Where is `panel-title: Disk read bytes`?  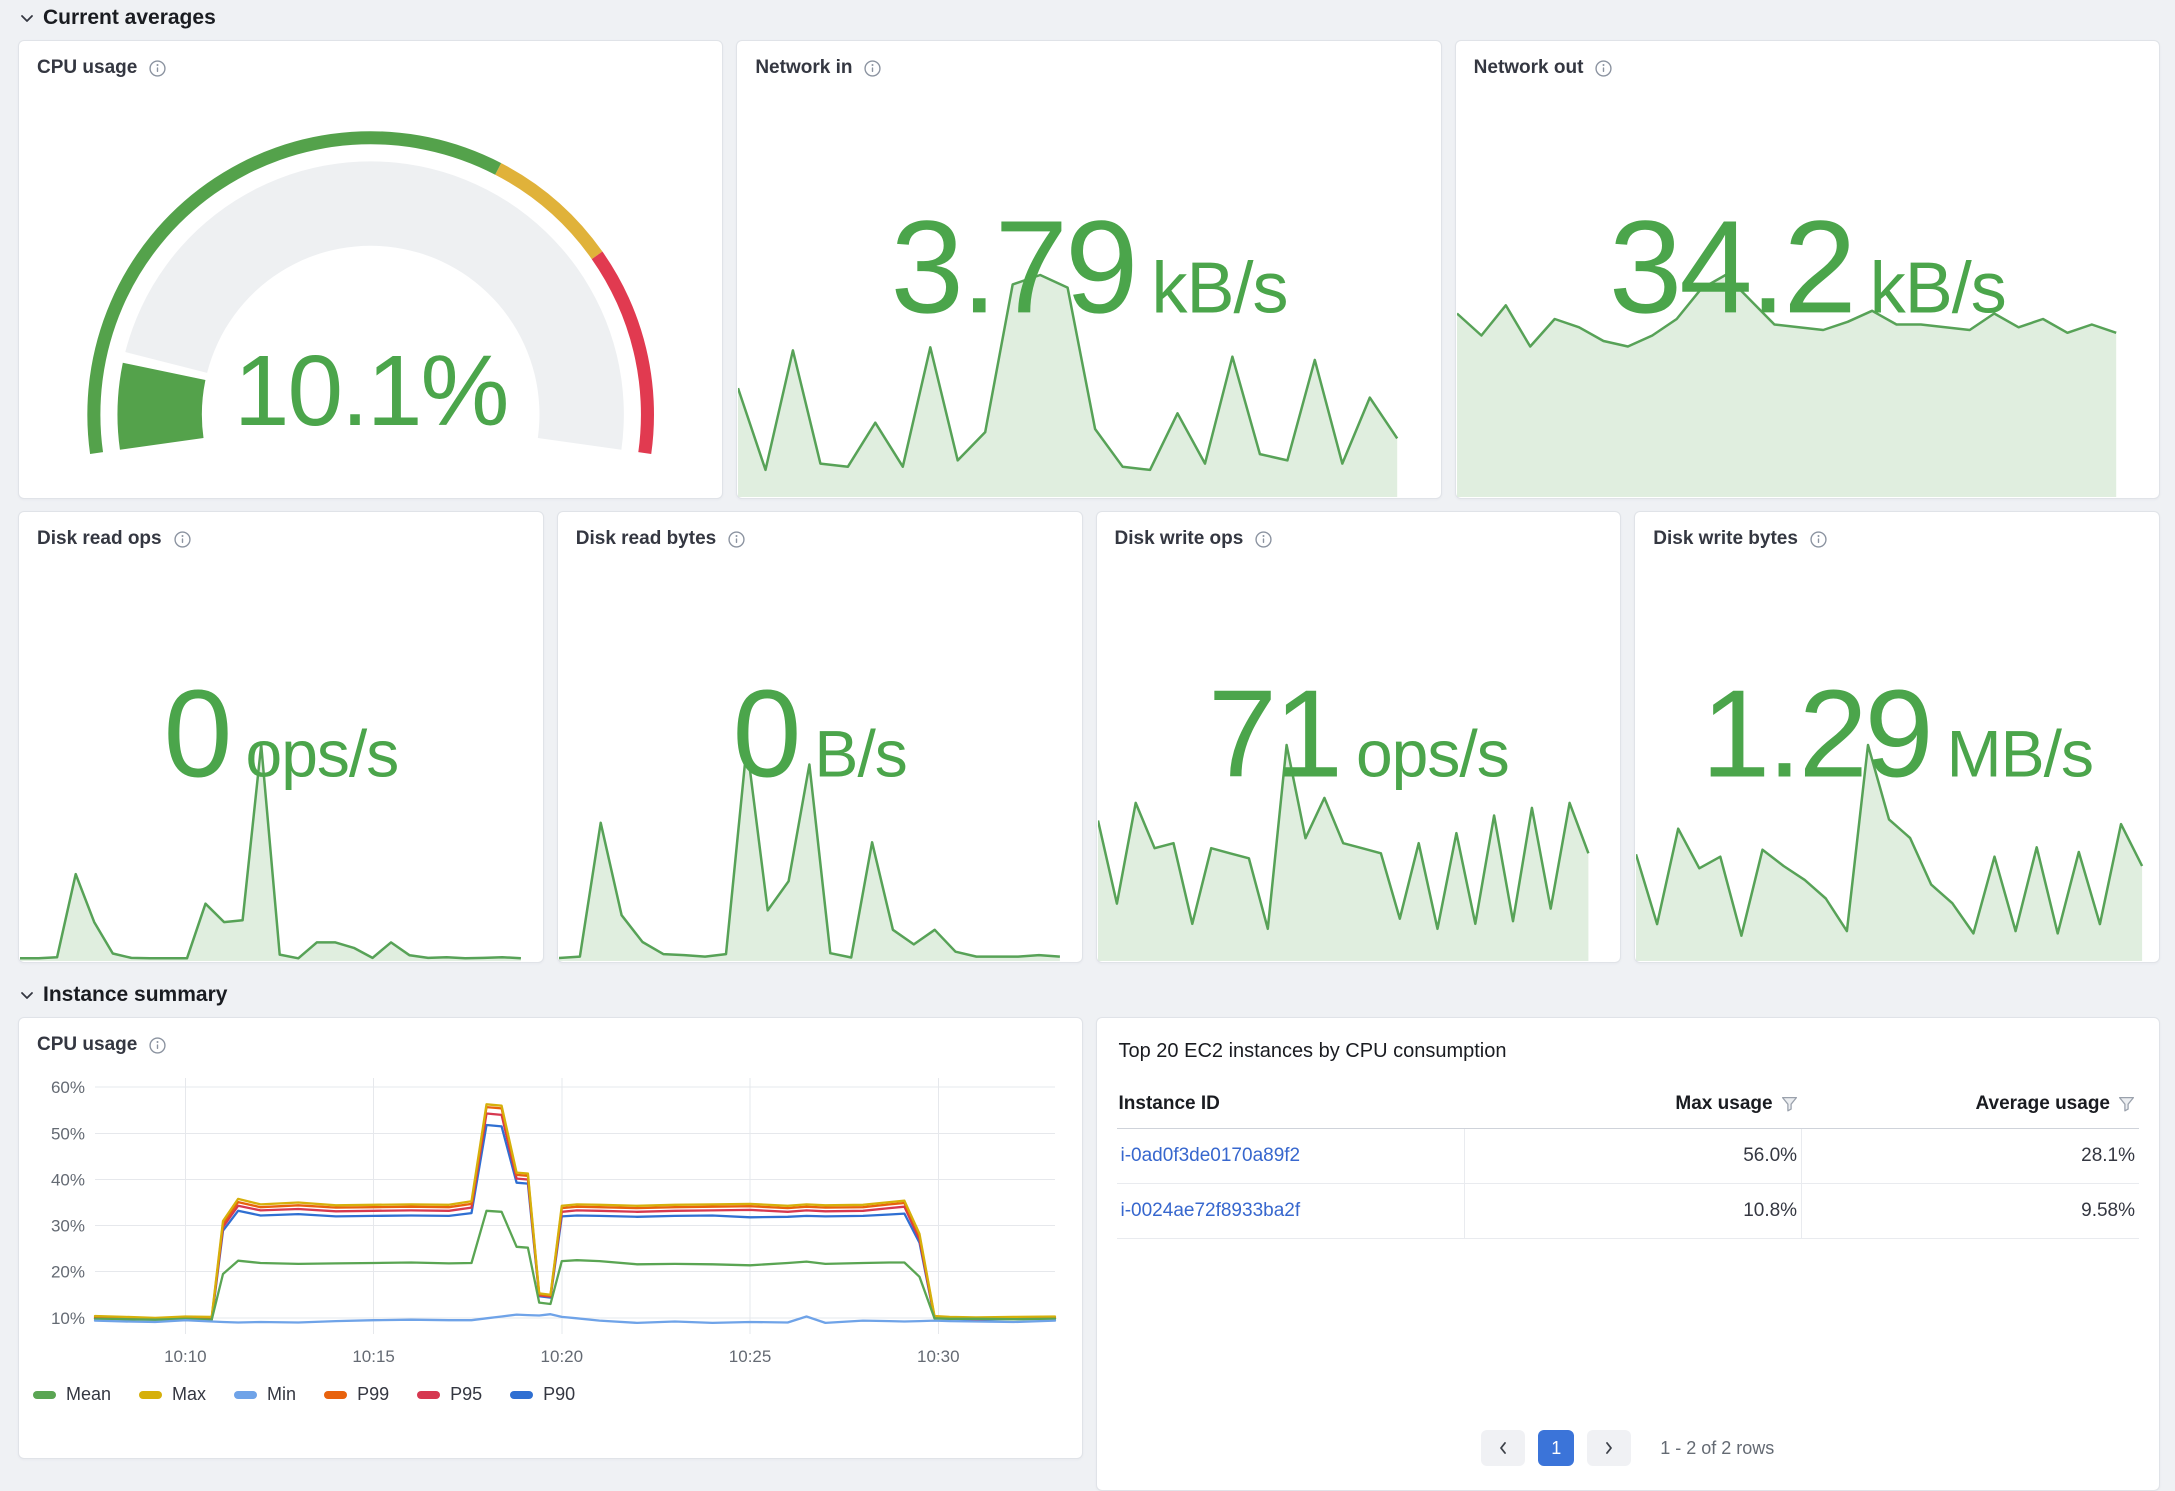 panel-title: Disk read bytes is located at coordinates (646, 538).